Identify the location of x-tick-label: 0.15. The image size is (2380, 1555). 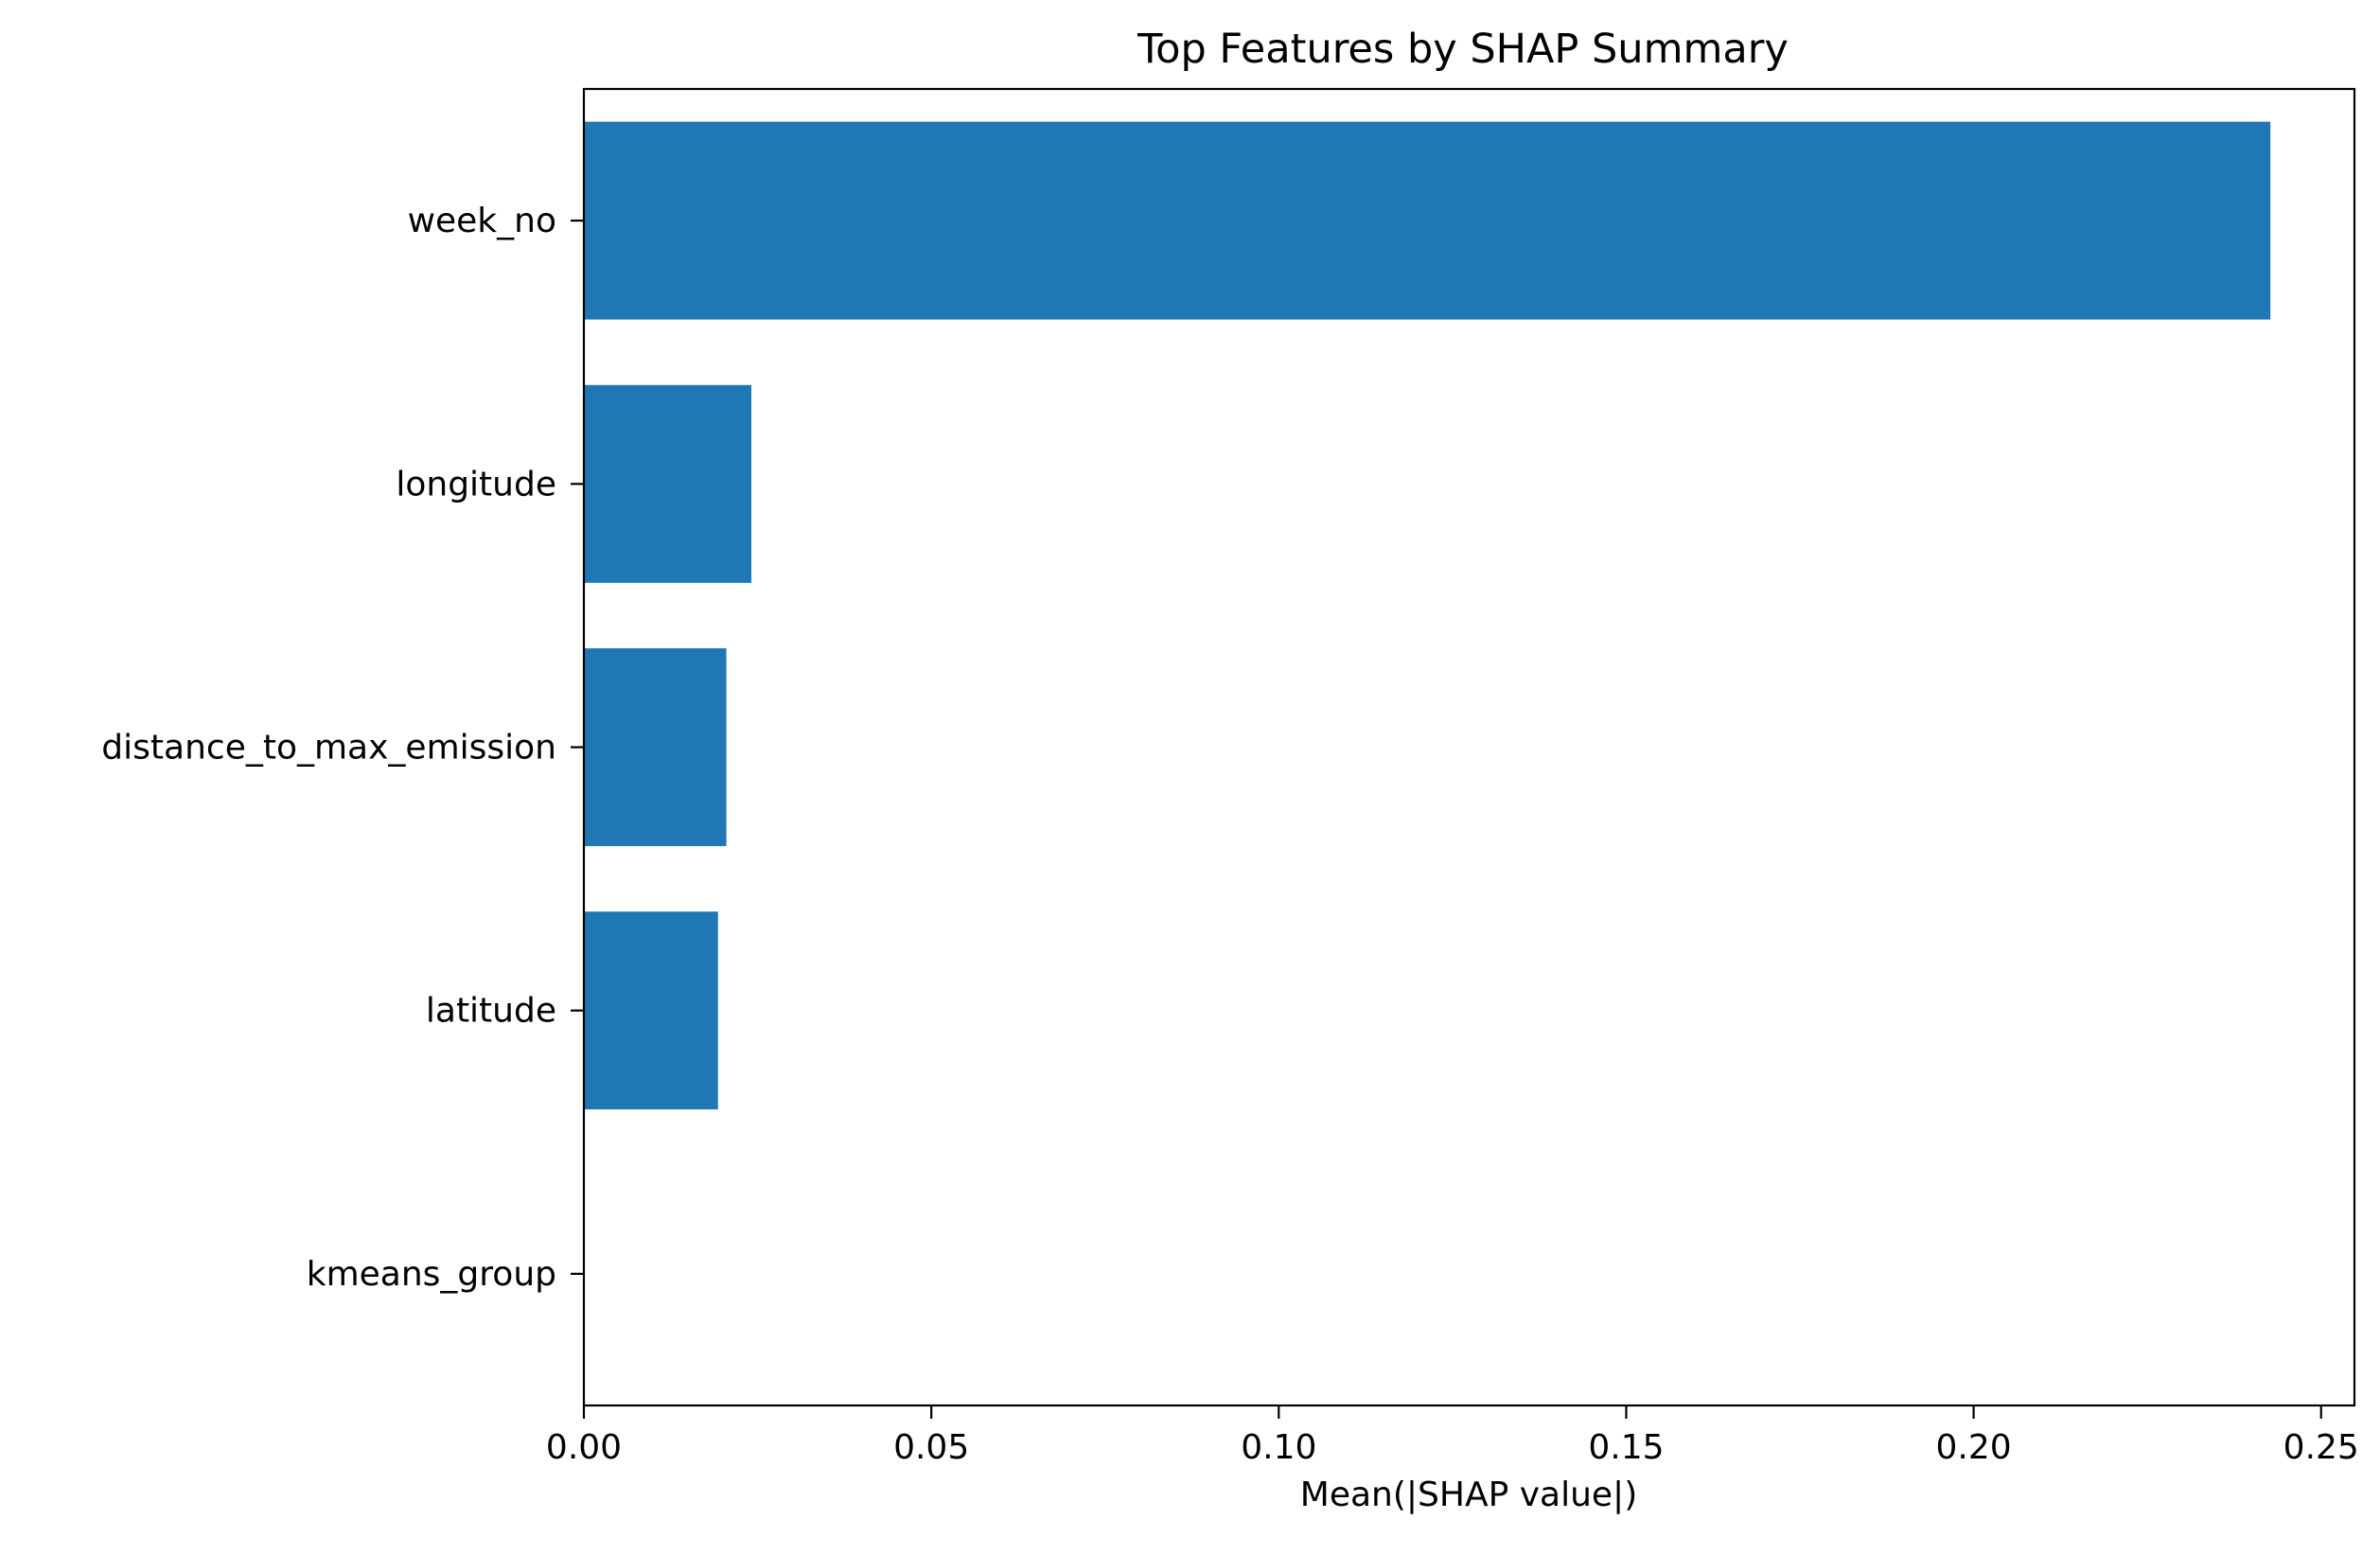
(1626, 1447).